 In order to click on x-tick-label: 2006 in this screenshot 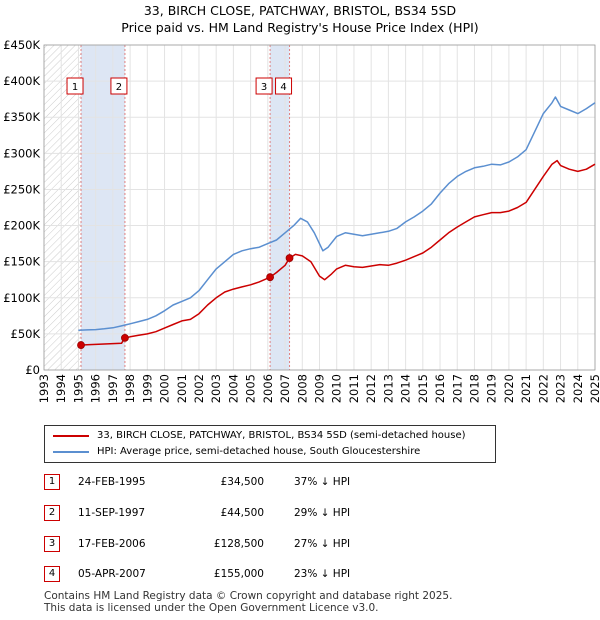, I will do `click(268, 388)`.